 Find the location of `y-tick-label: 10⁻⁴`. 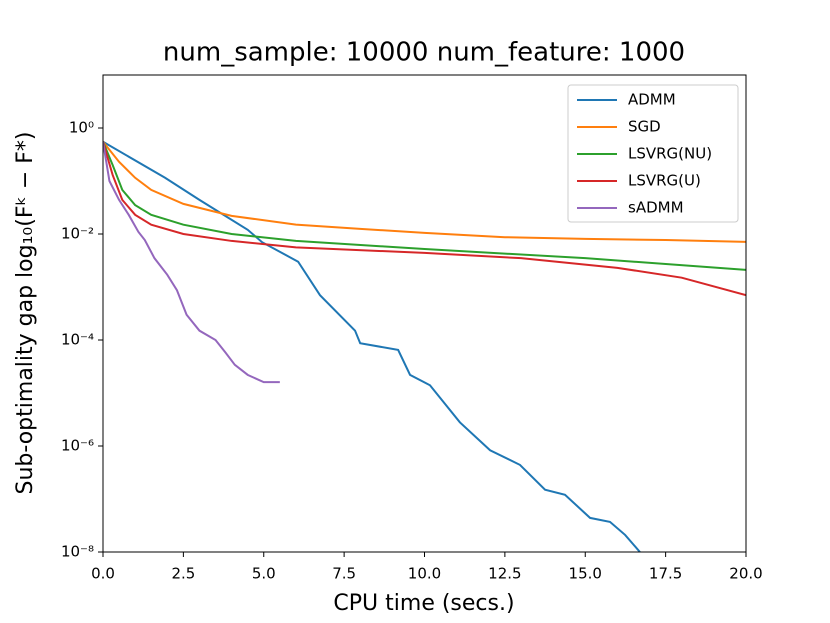

y-tick-label: 10⁻⁴ is located at coordinates (77, 340).